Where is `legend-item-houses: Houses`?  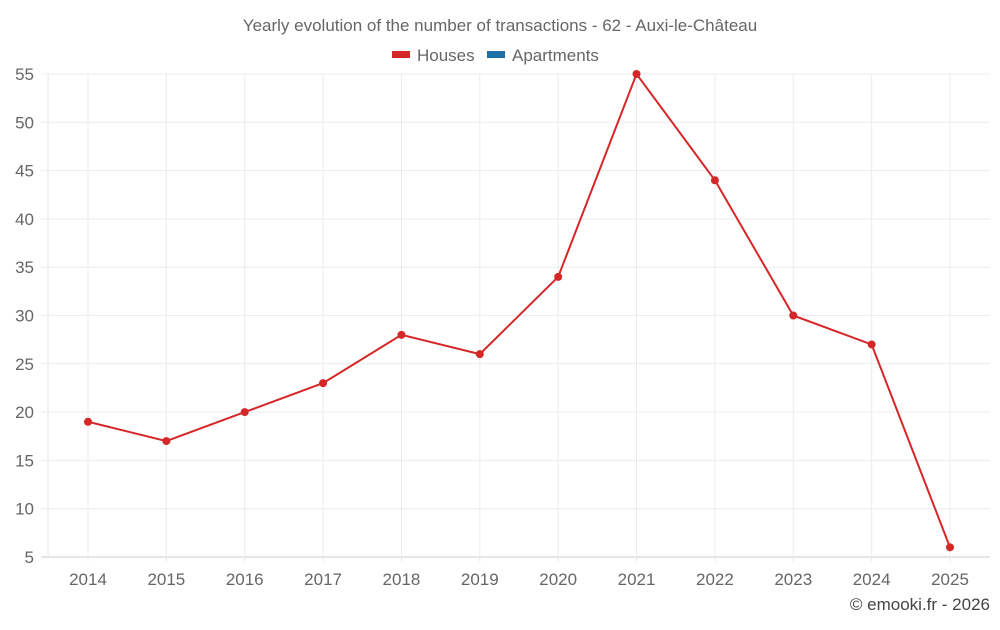
legend-item-houses: Houses is located at coordinates (433, 55).